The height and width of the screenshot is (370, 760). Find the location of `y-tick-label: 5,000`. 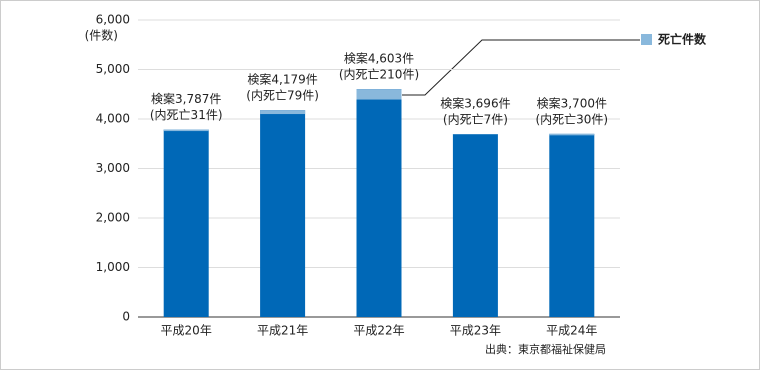

y-tick-label: 5,000 is located at coordinates (113, 69).